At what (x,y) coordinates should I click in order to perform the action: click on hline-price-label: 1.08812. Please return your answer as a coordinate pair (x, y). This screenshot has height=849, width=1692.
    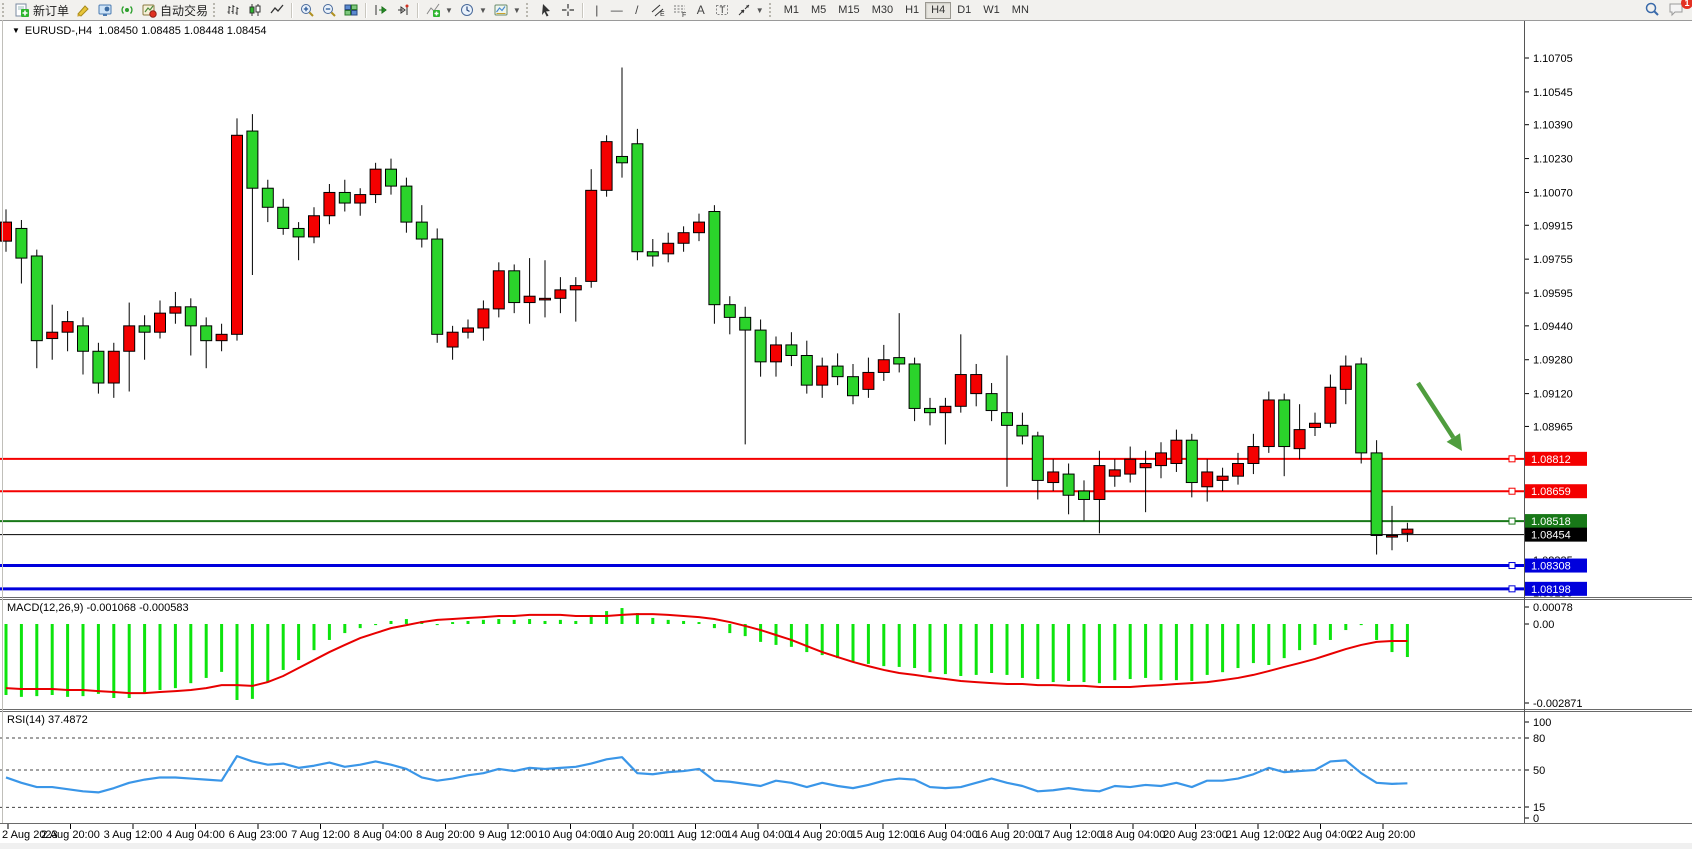
    Looking at the image, I should click on (1551, 460).